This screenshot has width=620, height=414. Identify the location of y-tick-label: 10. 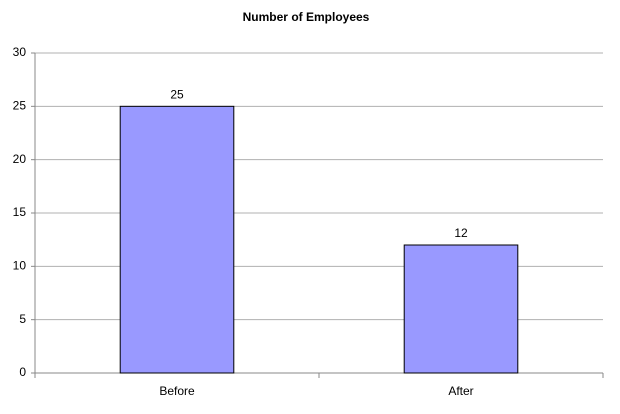
(20, 266).